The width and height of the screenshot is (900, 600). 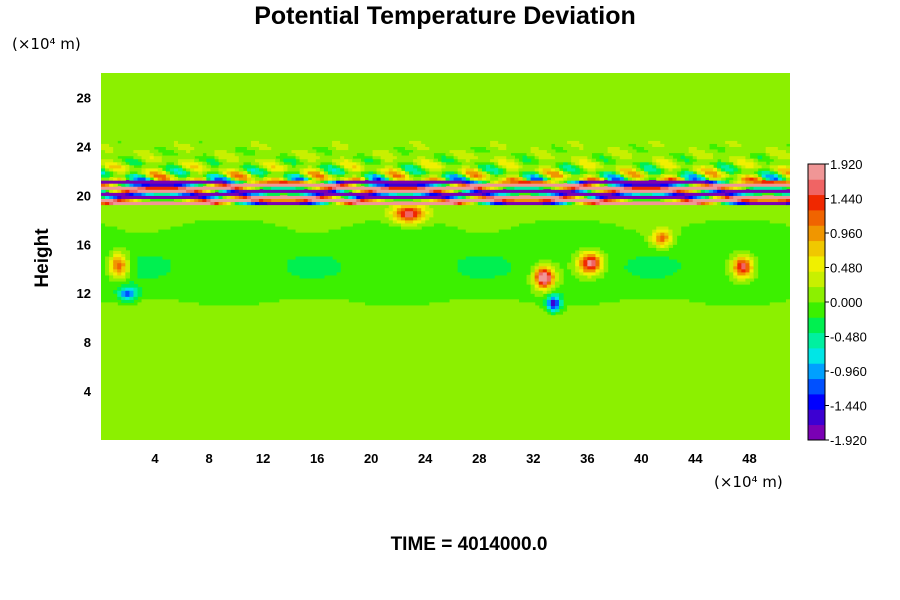 What do you see at coordinates (263, 458) in the screenshot?
I see `x-tick-label: 12` at bounding box center [263, 458].